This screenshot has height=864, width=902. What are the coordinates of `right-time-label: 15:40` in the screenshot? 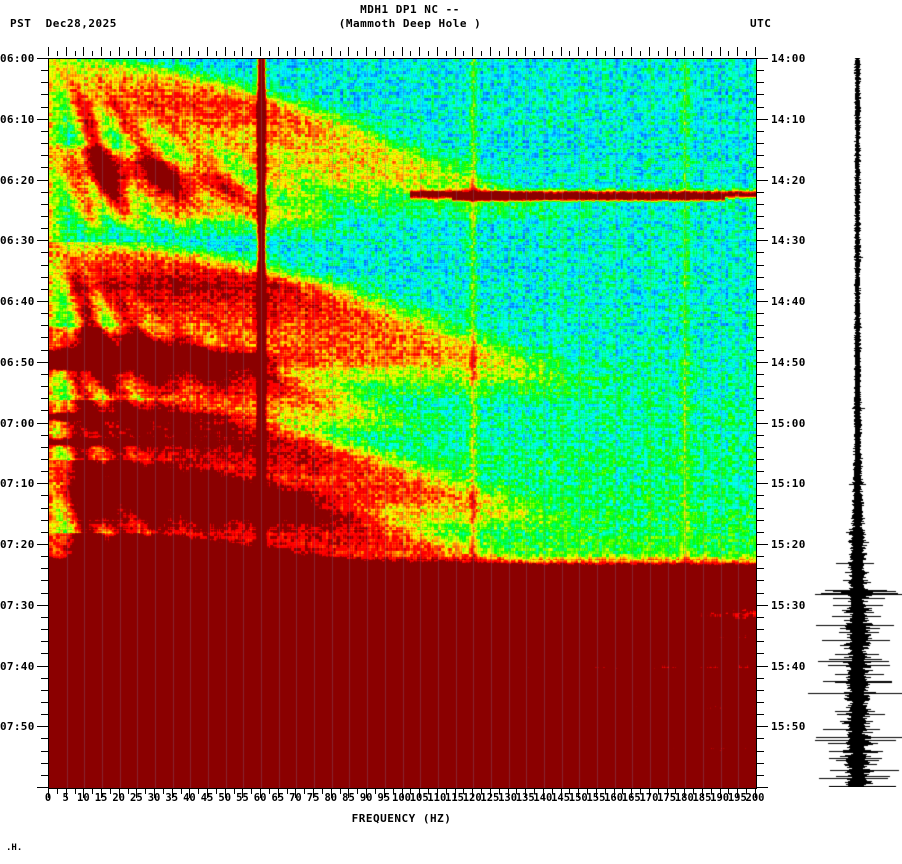 It's located at (788, 666).